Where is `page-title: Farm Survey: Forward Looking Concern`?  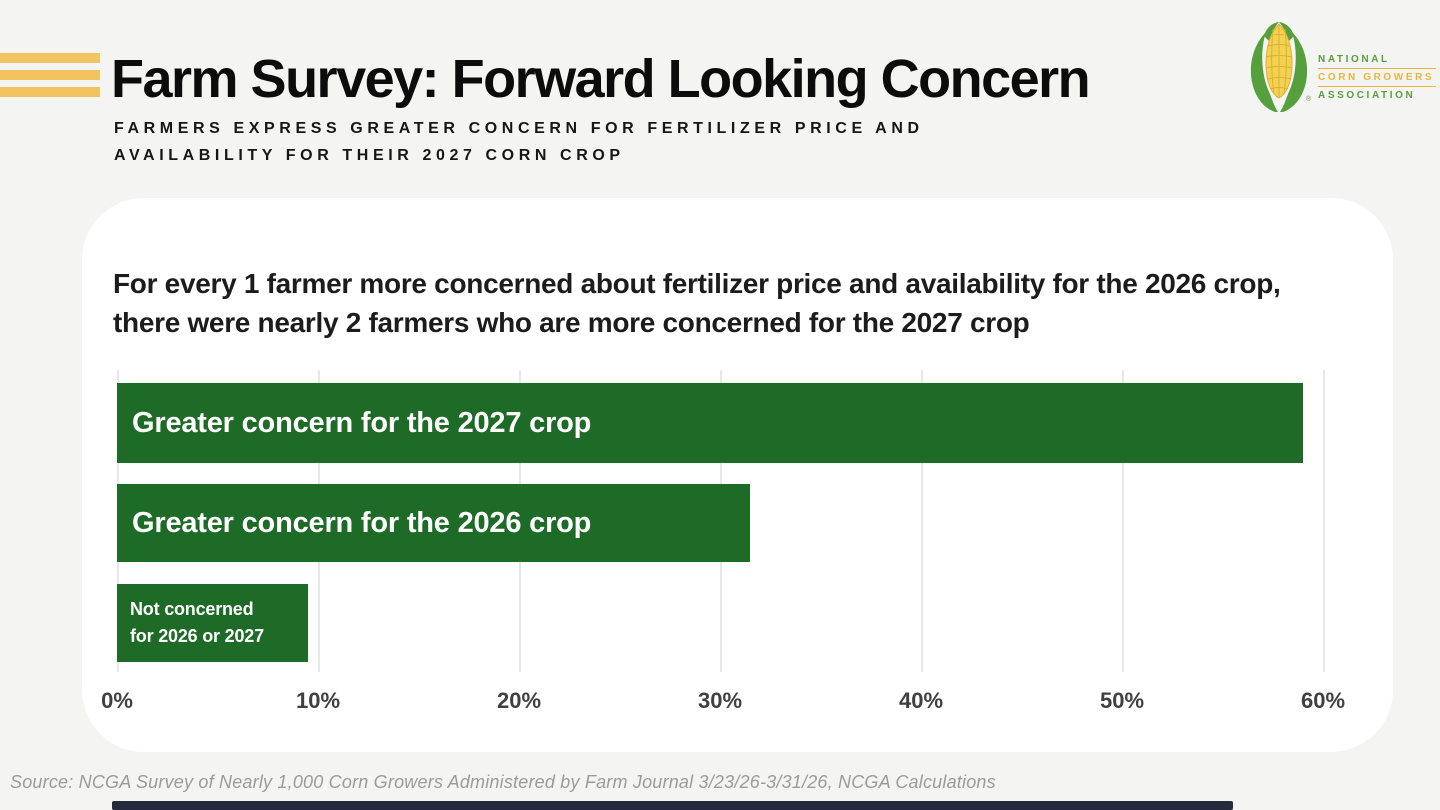
page-title: Farm Survey: Forward Looking Concern is located at coordinates (601, 79).